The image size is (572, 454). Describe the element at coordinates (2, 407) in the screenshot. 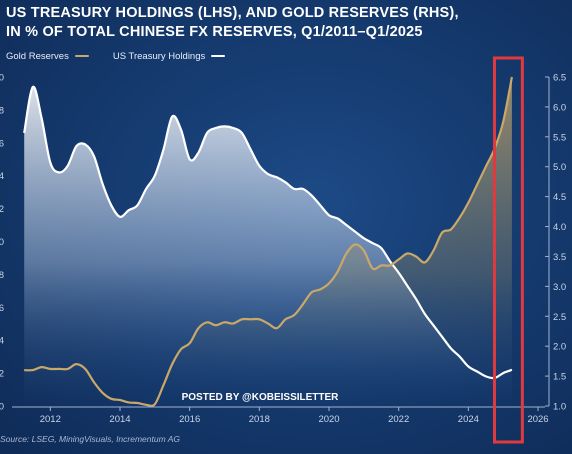

I see `left-tick-label: 20` at that location.